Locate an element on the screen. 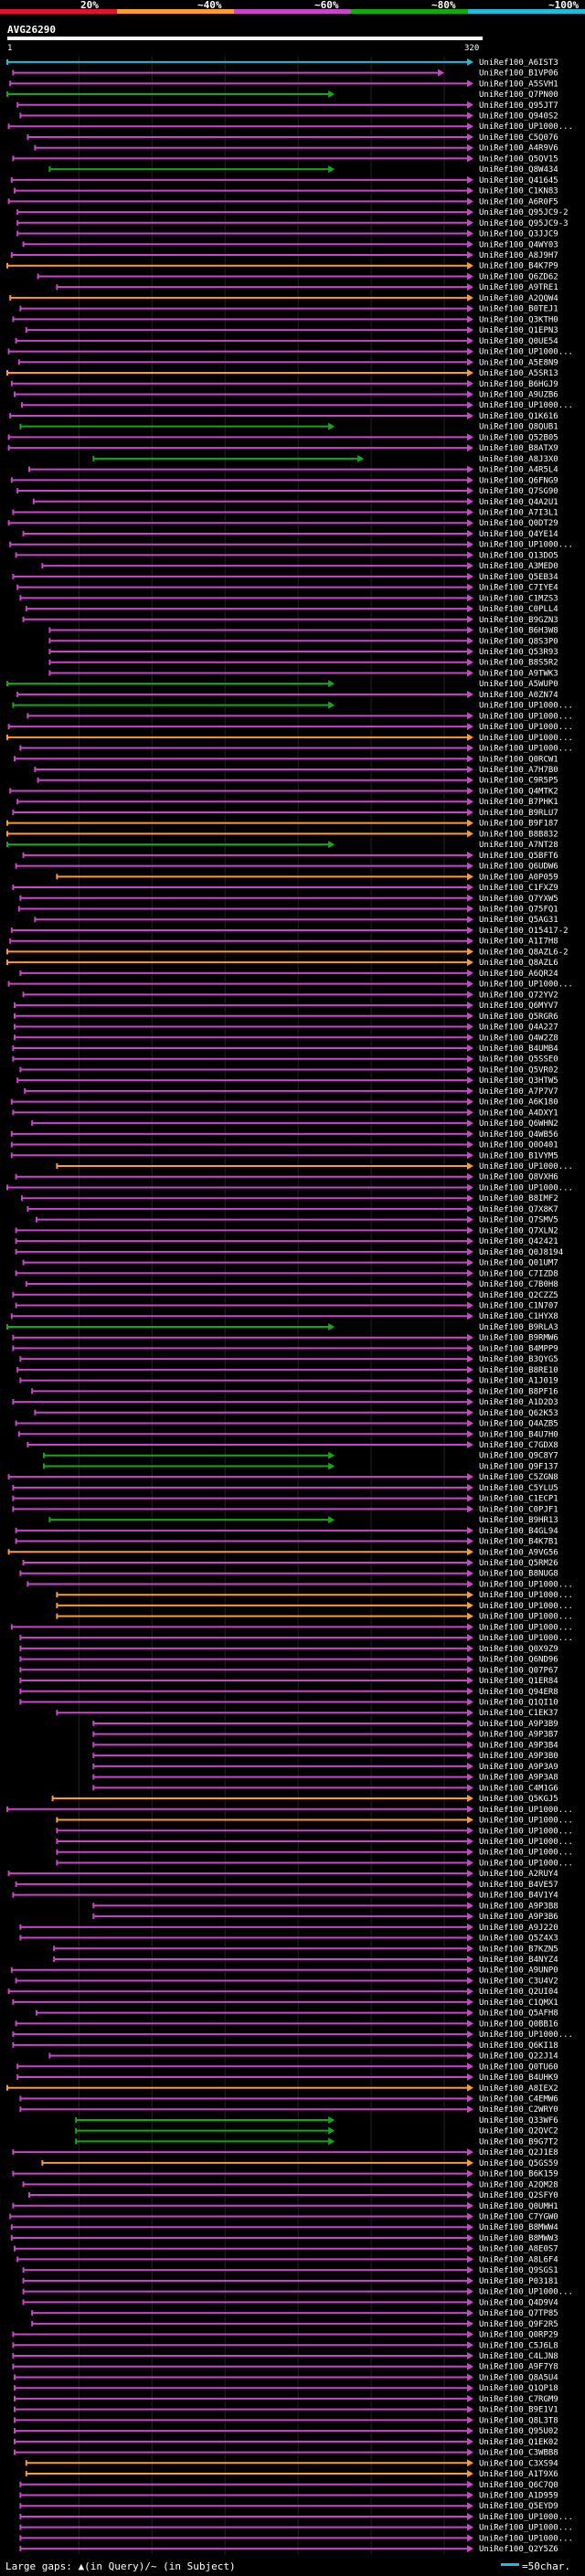 This screenshot has width=585, height=2576. hit-label: UniRef100_B8NUG8 is located at coordinates (518, 1574).